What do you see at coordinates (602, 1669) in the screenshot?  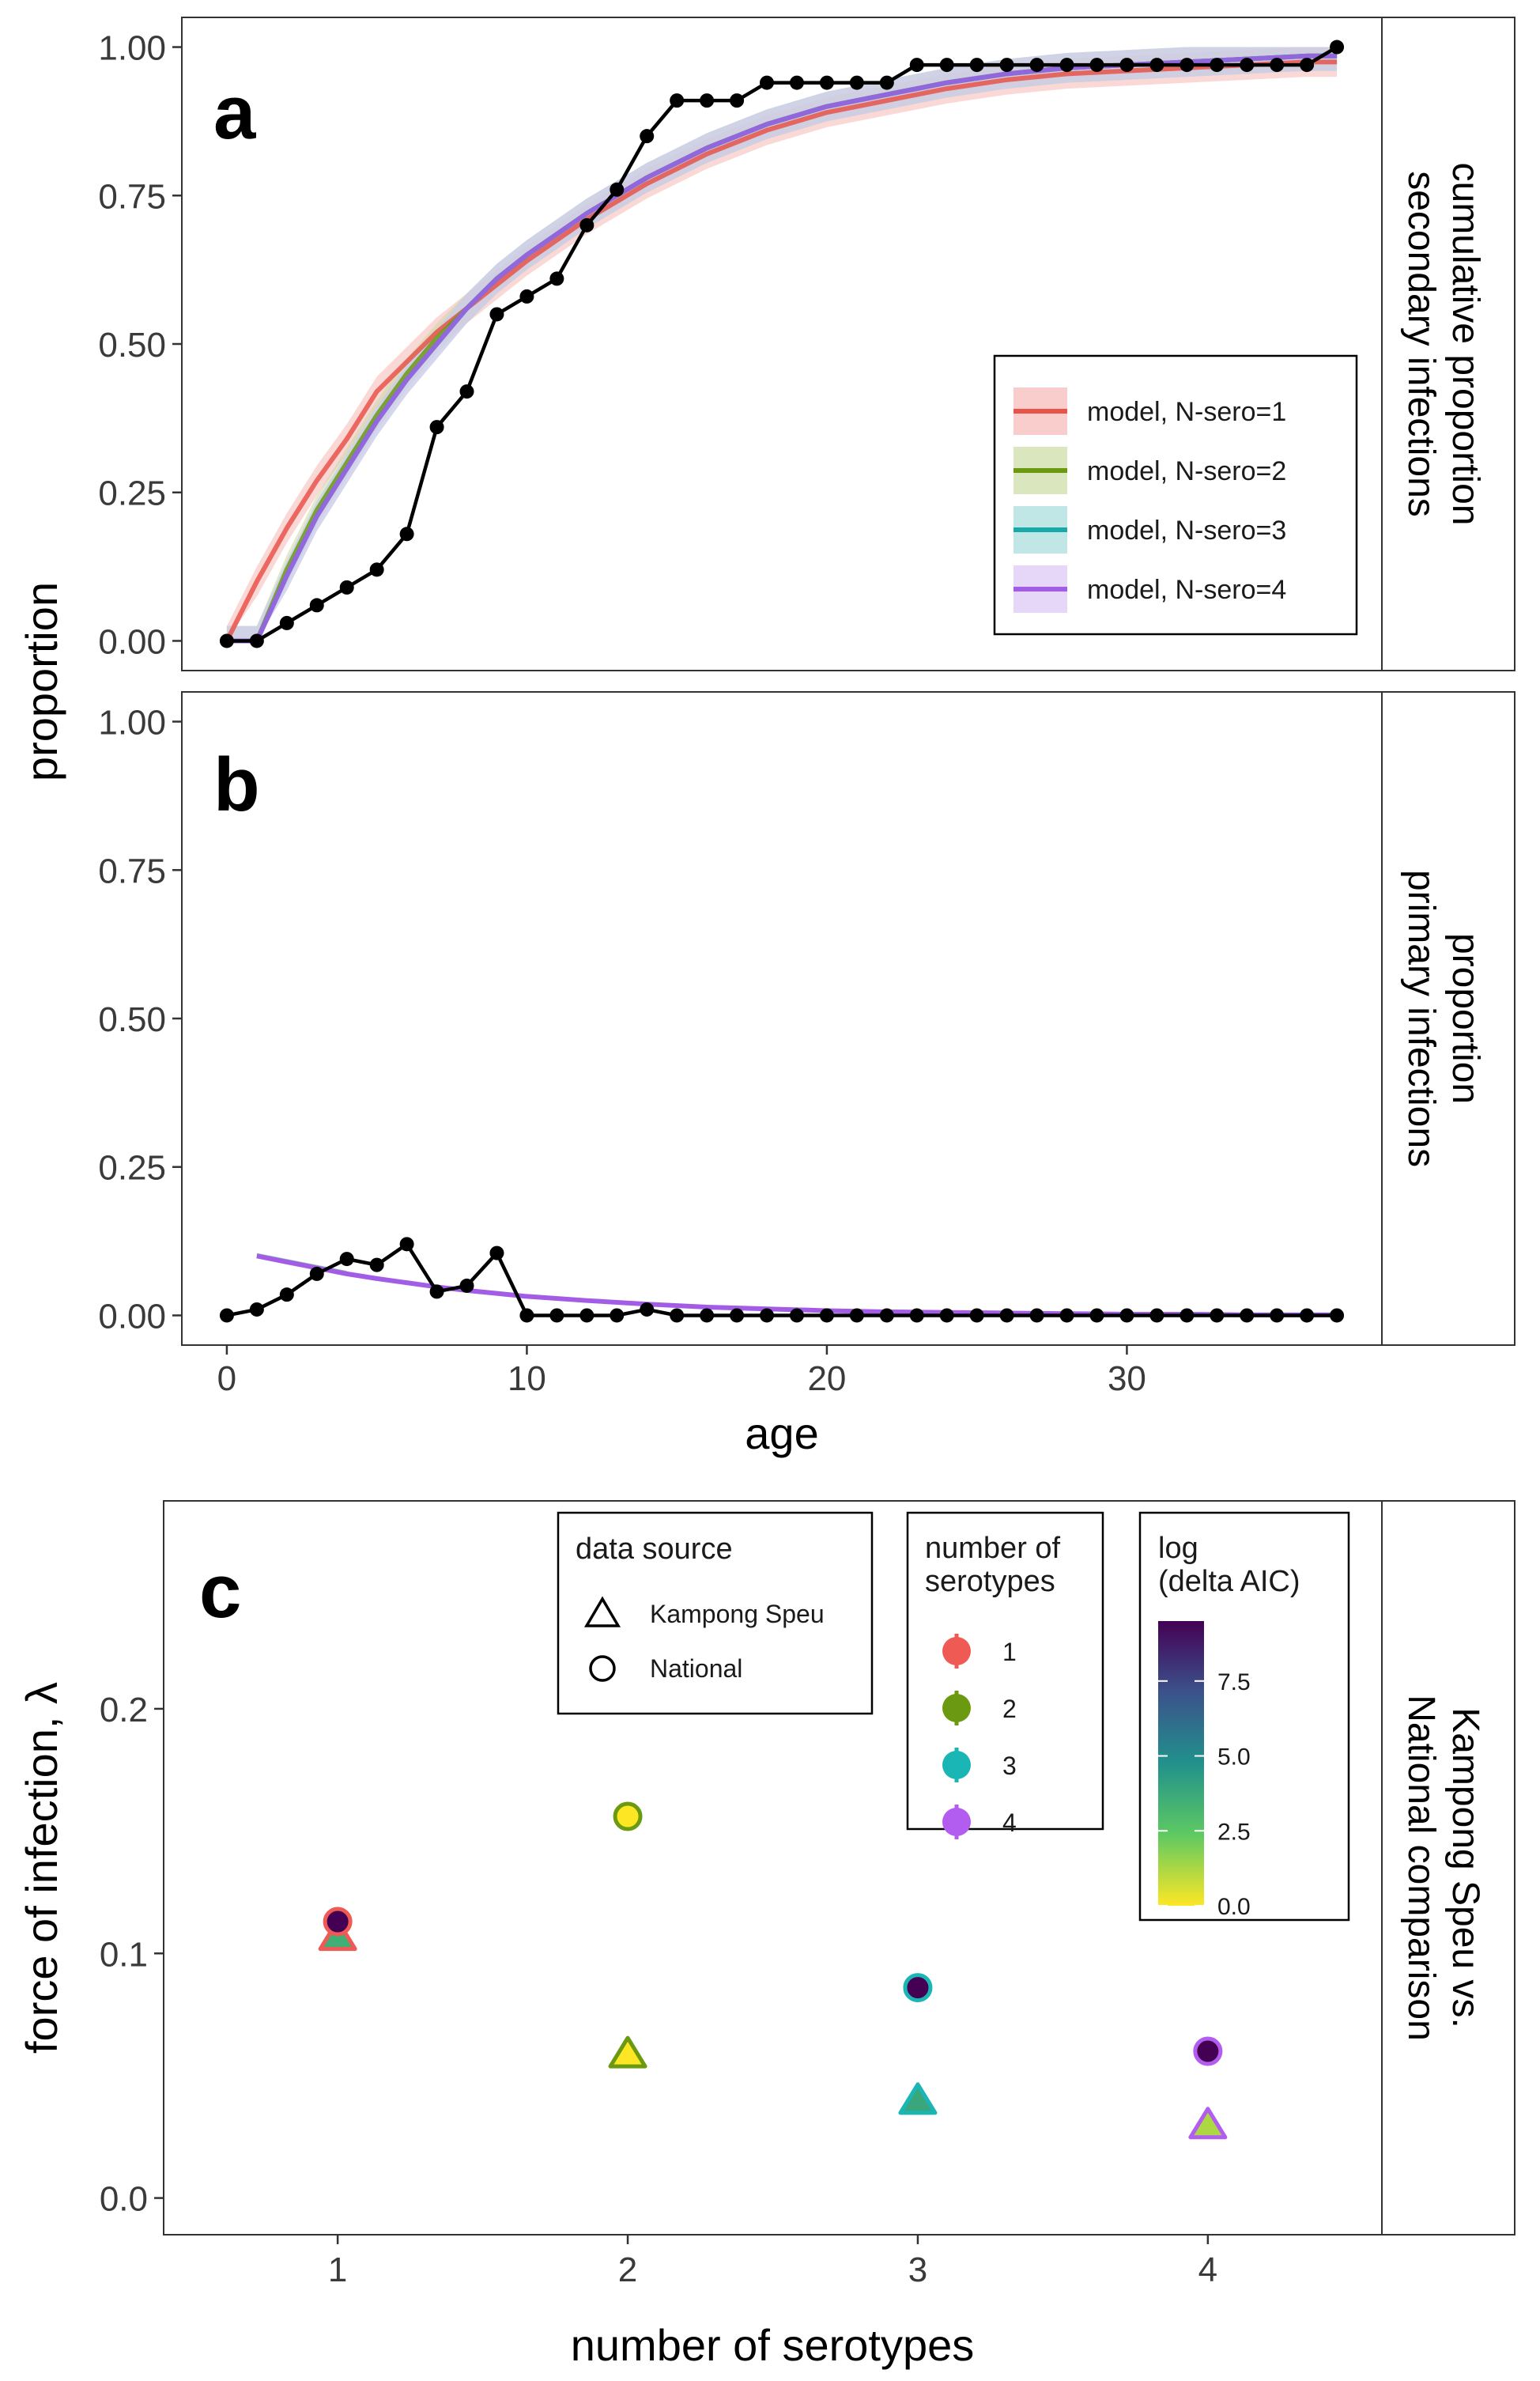 I see `legend-circle-symbol` at bounding box center [602, 1669].